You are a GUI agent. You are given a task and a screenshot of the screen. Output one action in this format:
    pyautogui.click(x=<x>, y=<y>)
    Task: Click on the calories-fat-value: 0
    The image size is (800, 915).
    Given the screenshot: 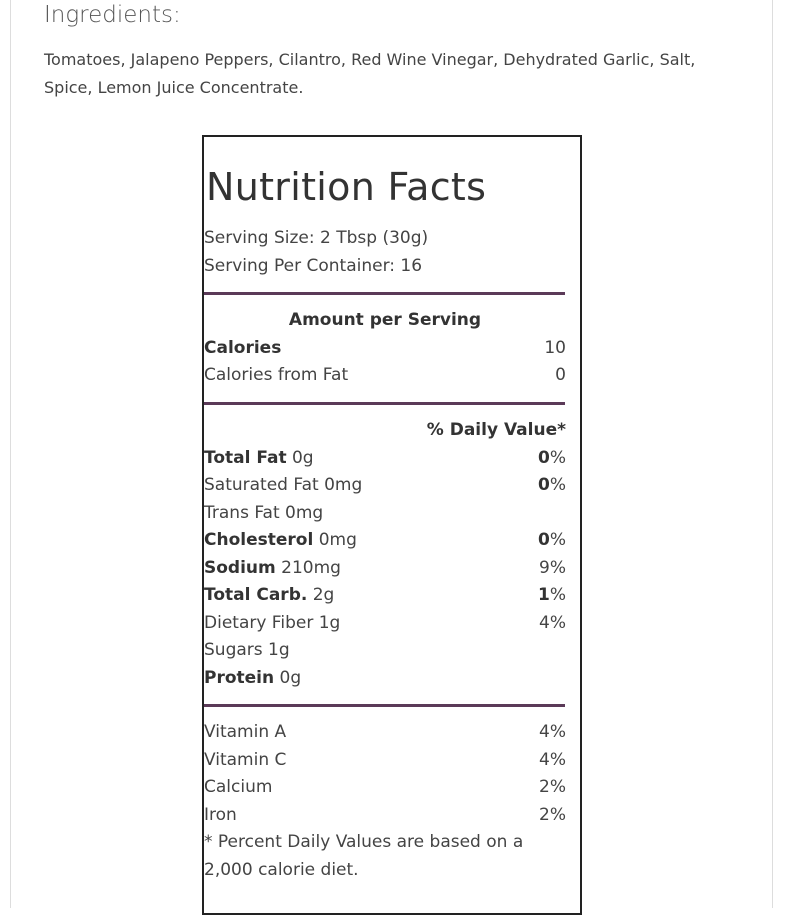 What is the action you would take?
    pyautogui.click(x=560, y=375)
    